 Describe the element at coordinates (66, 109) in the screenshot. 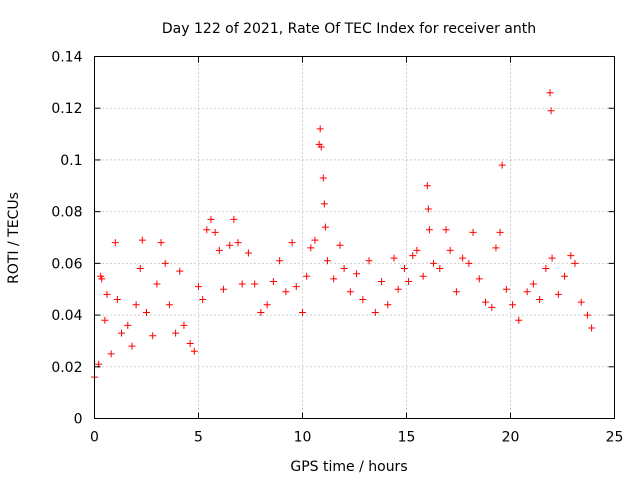

I see `y-tick-label: 0.12` at that location.